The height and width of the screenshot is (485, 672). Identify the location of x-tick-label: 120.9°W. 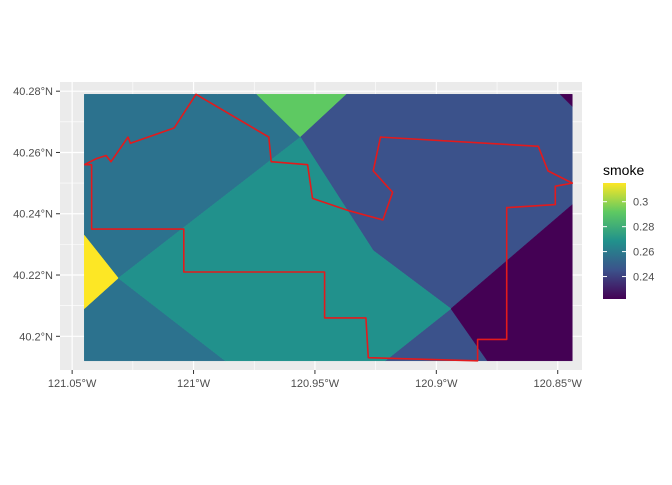
(436, 384).